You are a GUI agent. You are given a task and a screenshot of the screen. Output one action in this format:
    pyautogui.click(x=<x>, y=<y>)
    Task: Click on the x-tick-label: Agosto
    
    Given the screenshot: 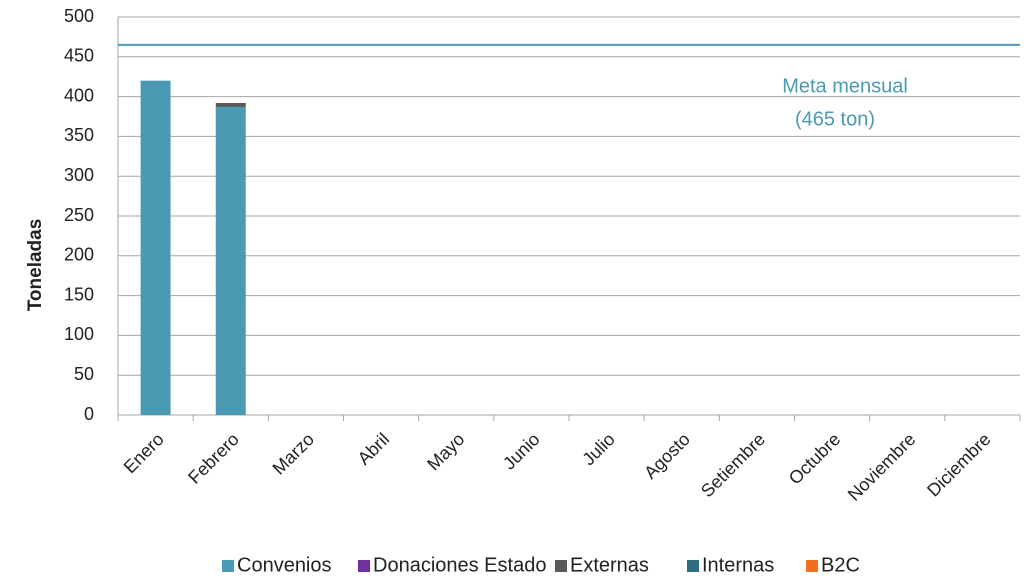 What is the action you would take?
    pyautogui.click(x=667, y=456)
    